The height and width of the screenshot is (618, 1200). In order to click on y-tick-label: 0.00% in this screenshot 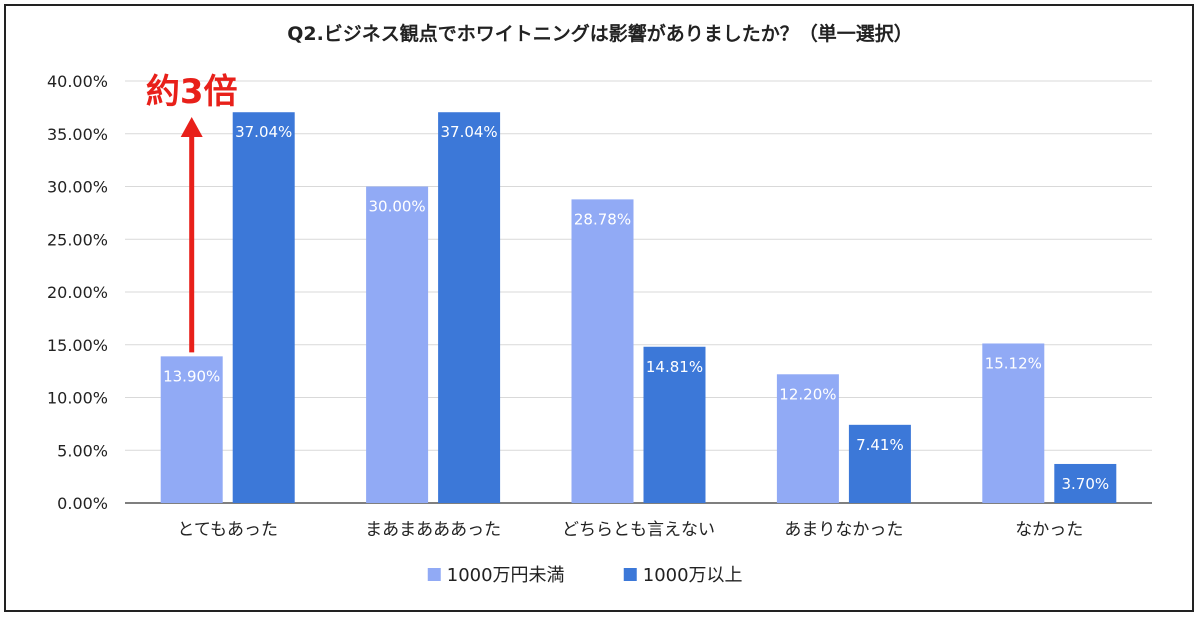, I will do `click(82, 503)`.